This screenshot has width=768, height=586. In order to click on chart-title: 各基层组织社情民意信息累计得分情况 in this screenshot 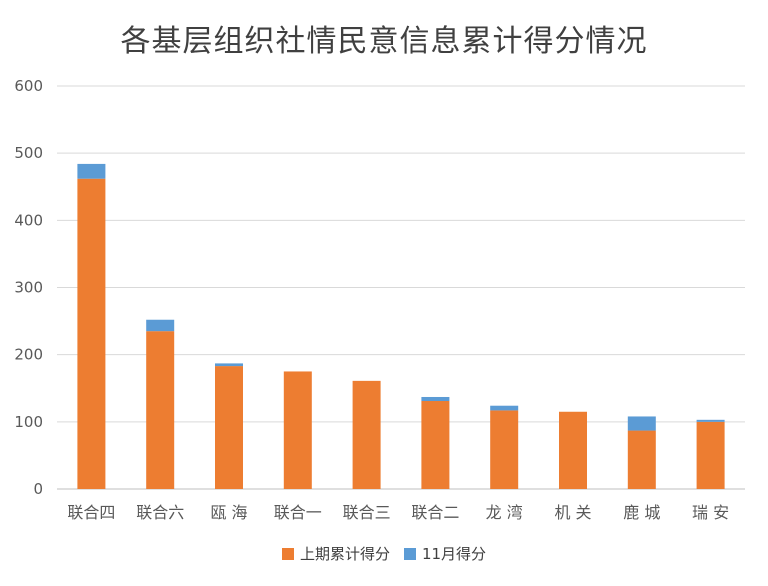, I will do `click(384, 41)`.